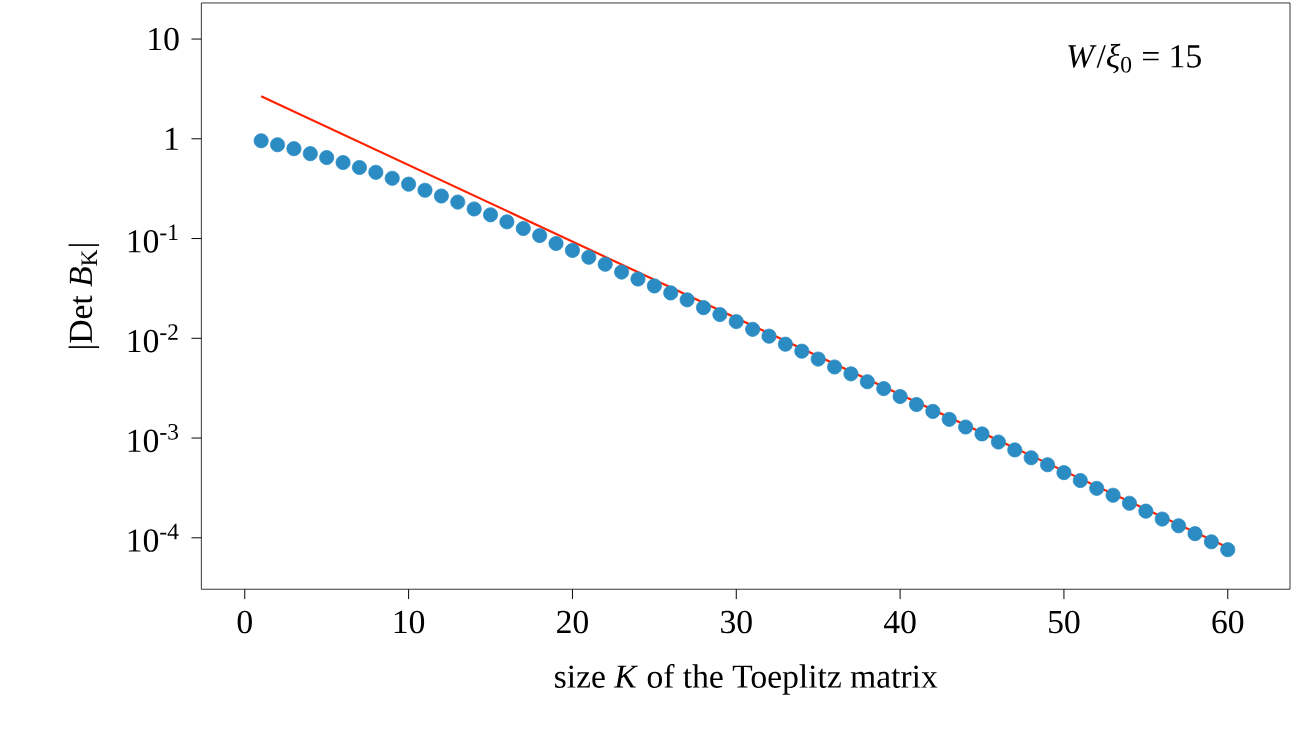 The width and height of the screenshot is (1292, 747). I want to click on x-tick-label: 50, so click(1064, 622).